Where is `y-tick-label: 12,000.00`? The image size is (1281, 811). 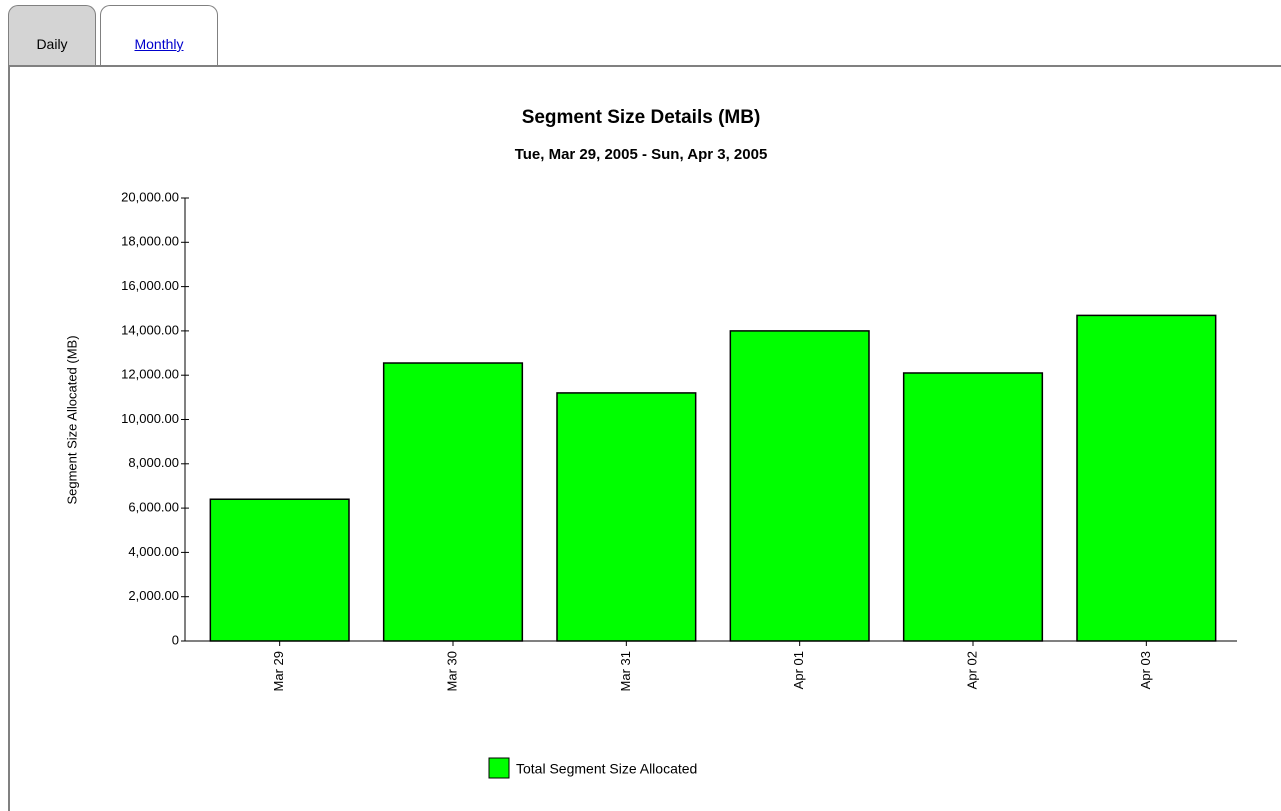
y-tick-label: 12,000.00 is located at coordinates (150, 374).